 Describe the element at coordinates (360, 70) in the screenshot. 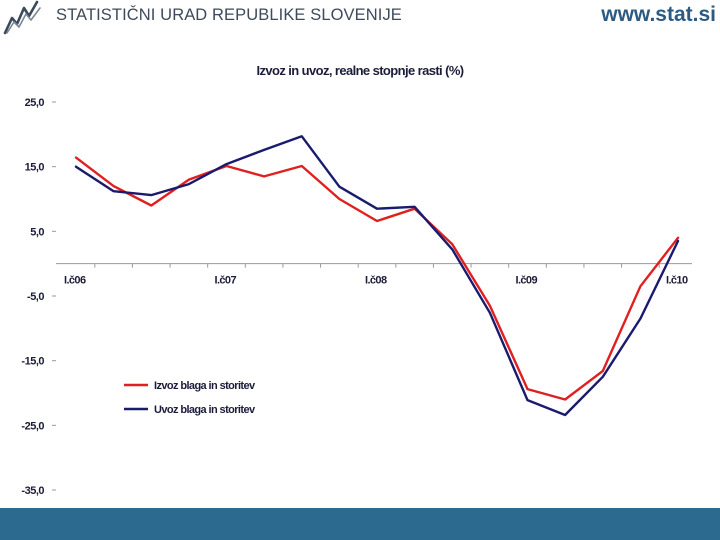

I see `chart-title: Izvoz in uvoz, realne stopnje rasti (%)` at that location.